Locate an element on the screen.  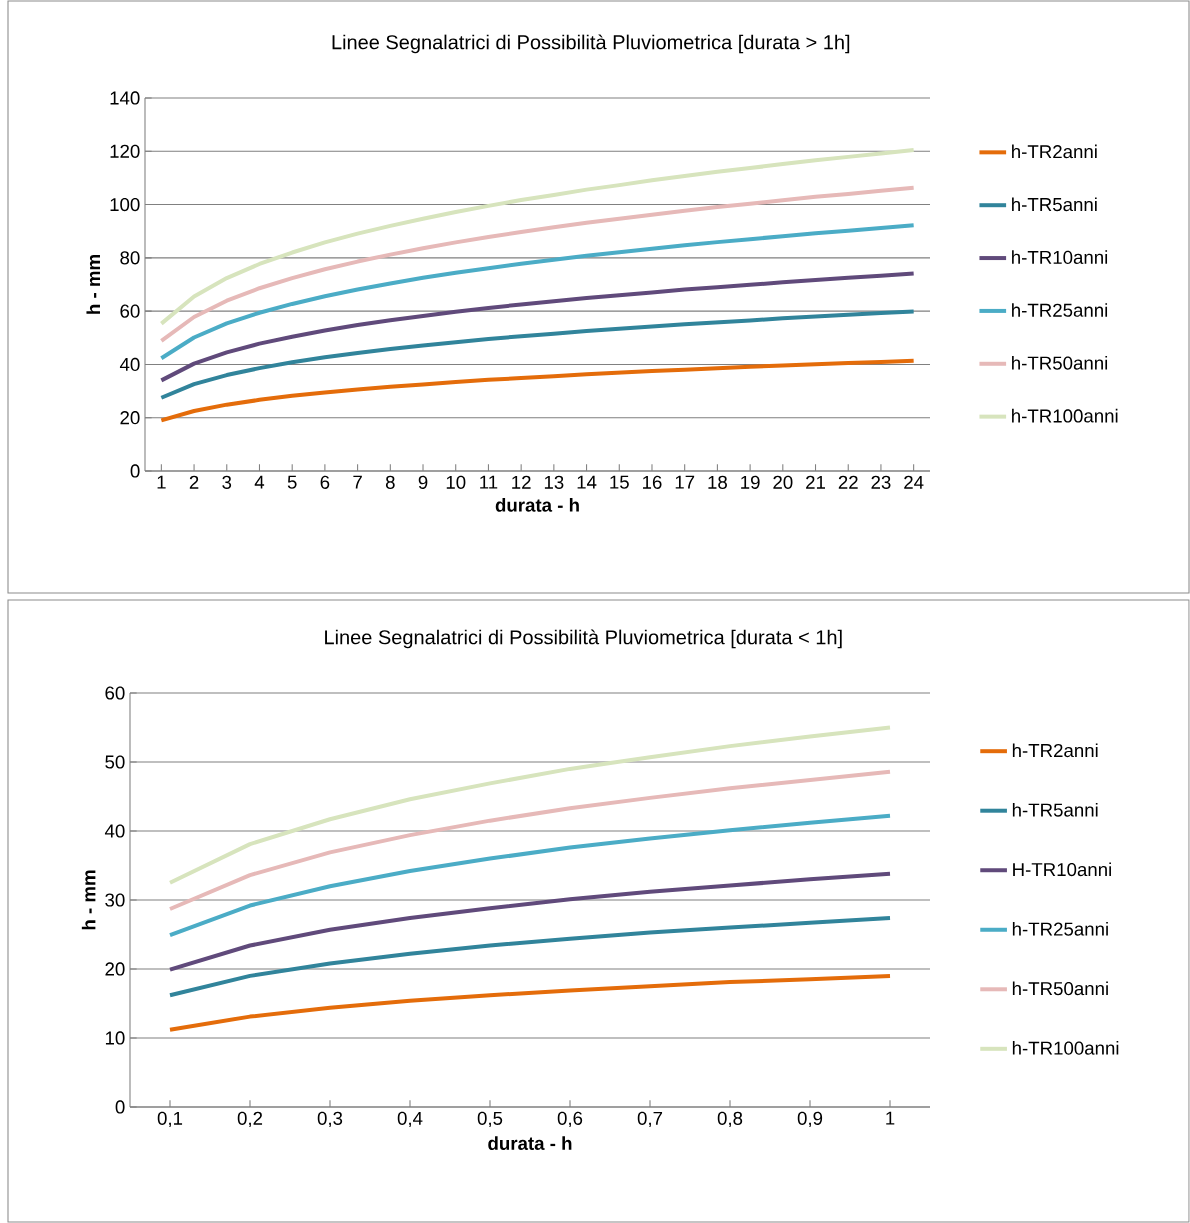
x-tick-label: 8 is located at coordinates (390, 482).